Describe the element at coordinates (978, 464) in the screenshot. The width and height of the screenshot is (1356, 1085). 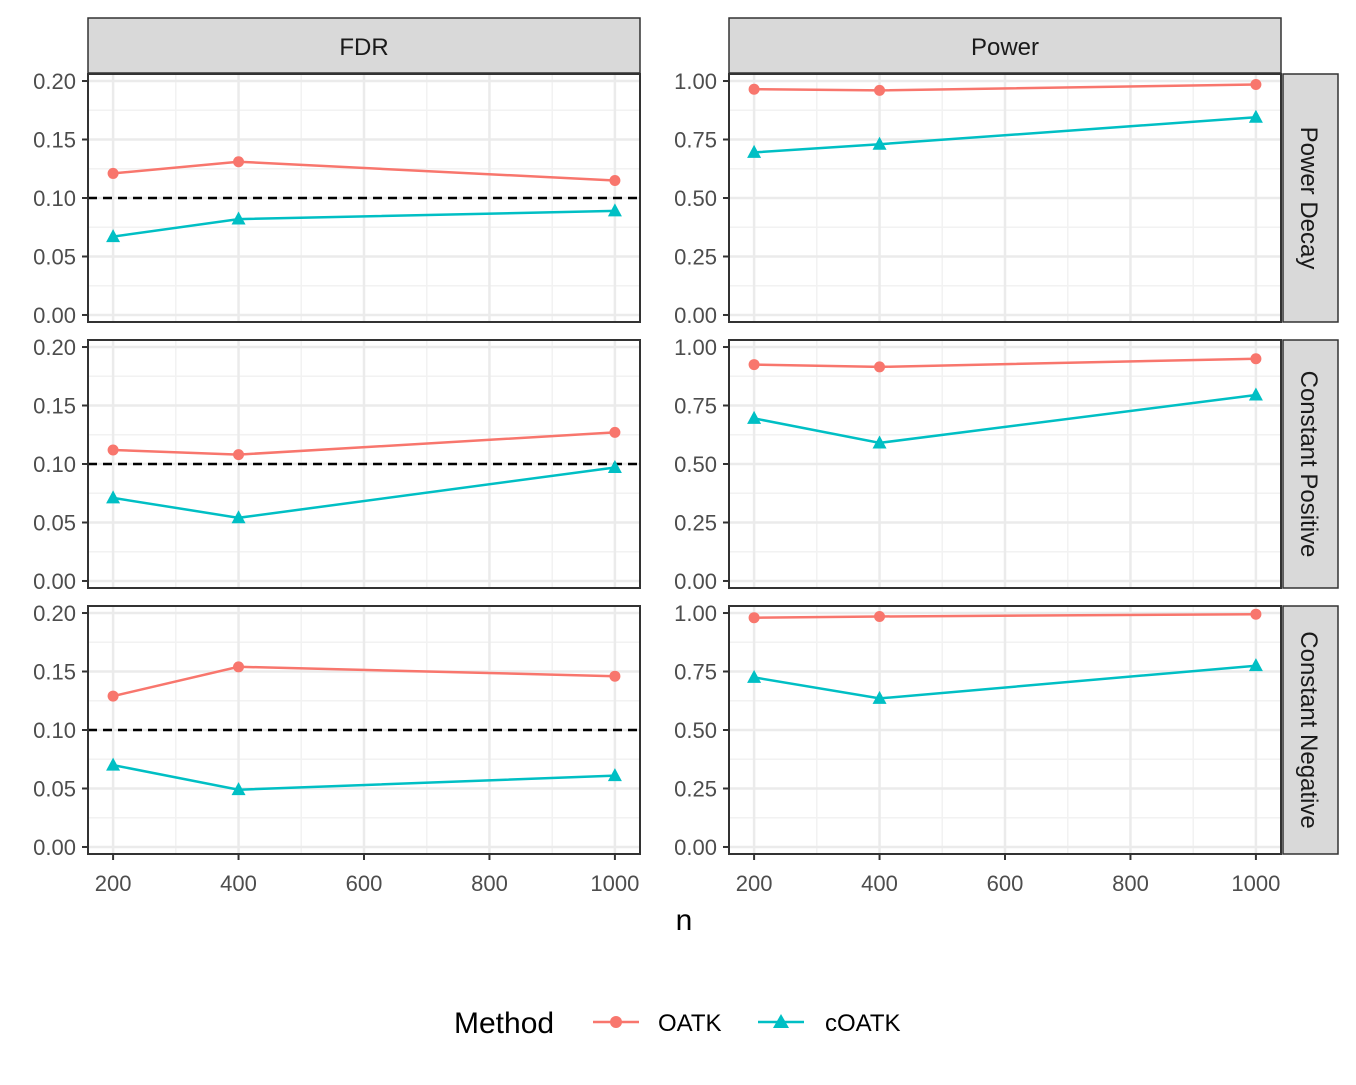
I see `panel-constant-positive-power: 0.00 0.25 0.50 0.75 1.00` at that location.